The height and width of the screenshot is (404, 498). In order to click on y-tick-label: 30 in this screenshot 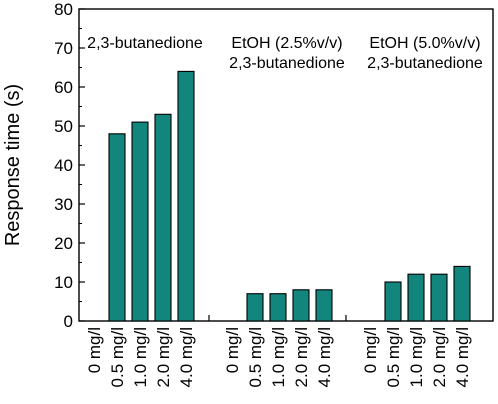, I will do `click(63, 204)`.